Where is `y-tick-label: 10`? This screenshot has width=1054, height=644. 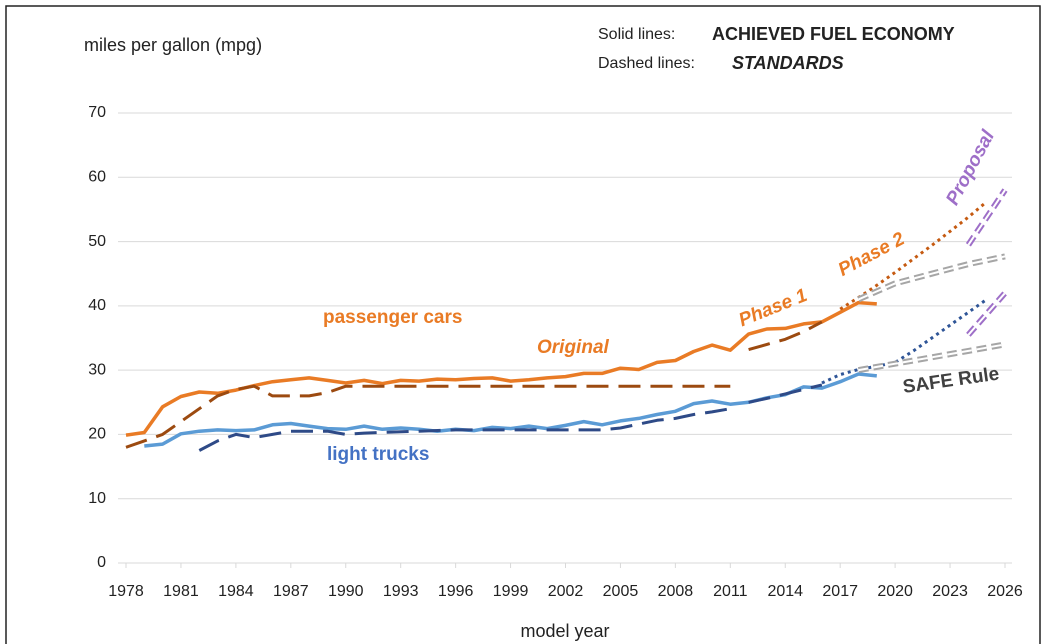 y-tick-label: 10 is located at coordinates (97, 498).